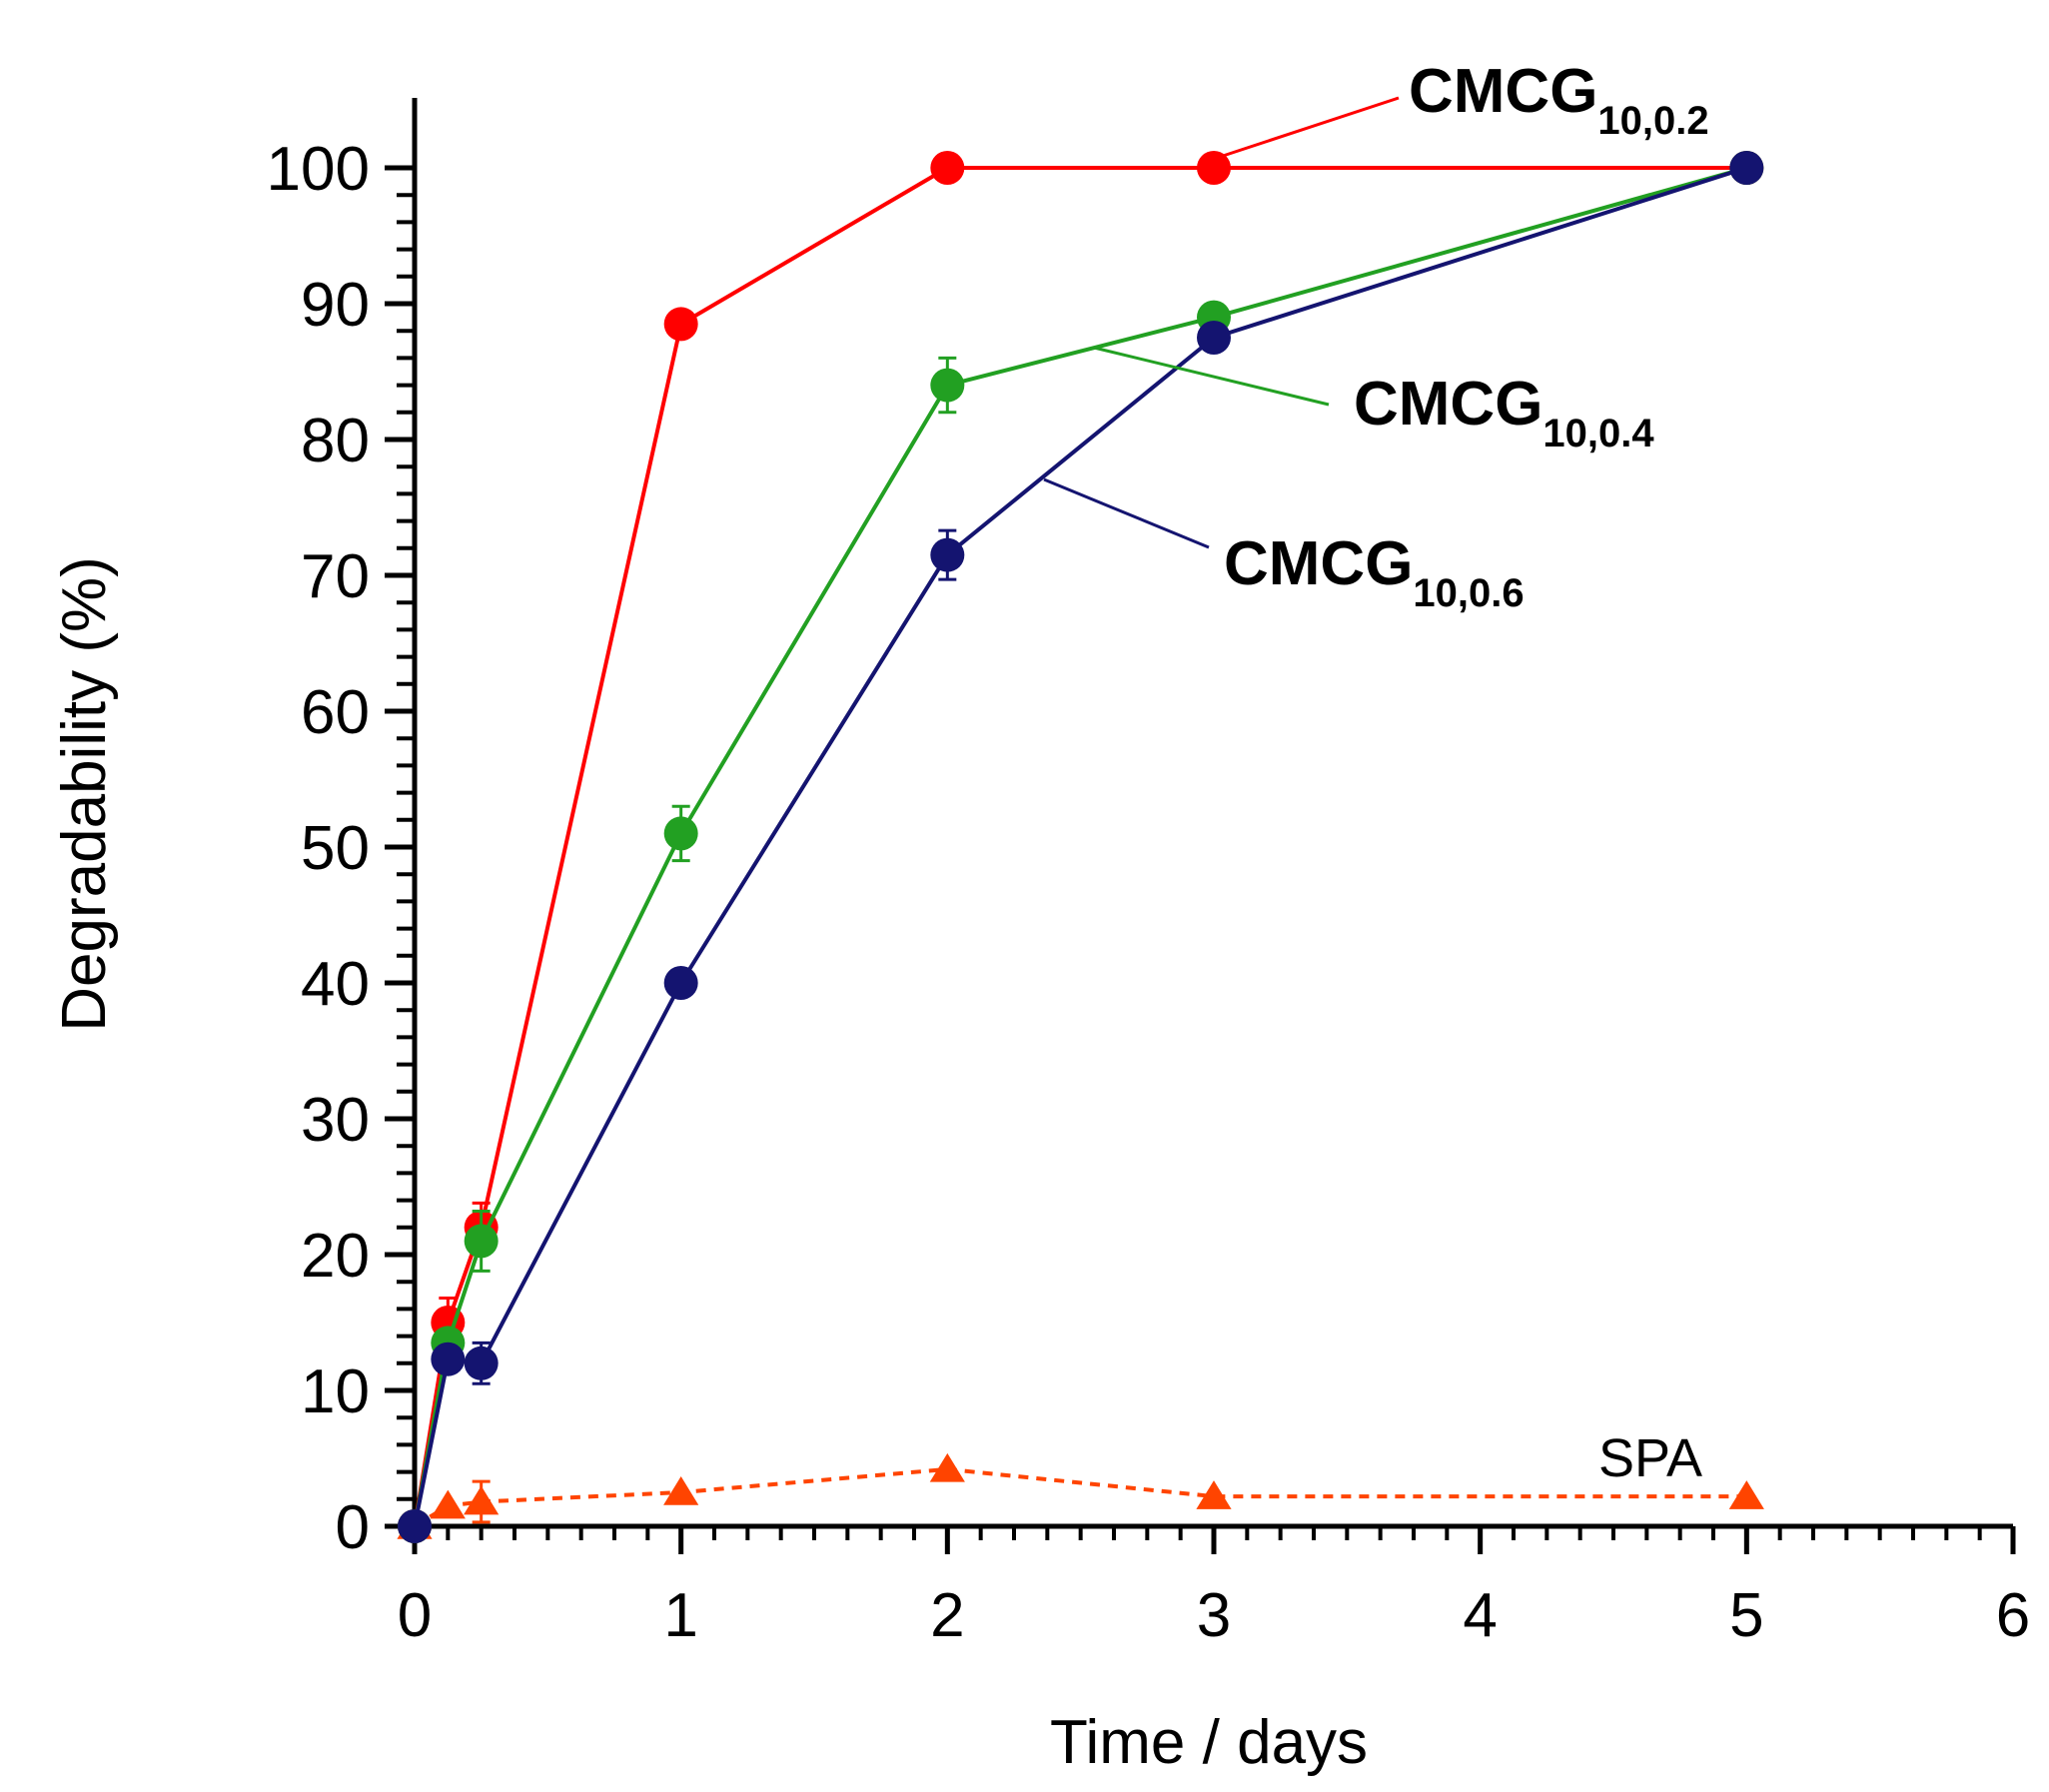 This screenshot has width=2049, height=1792. I want to click on y-tick-label: 40, so click(335, 984).